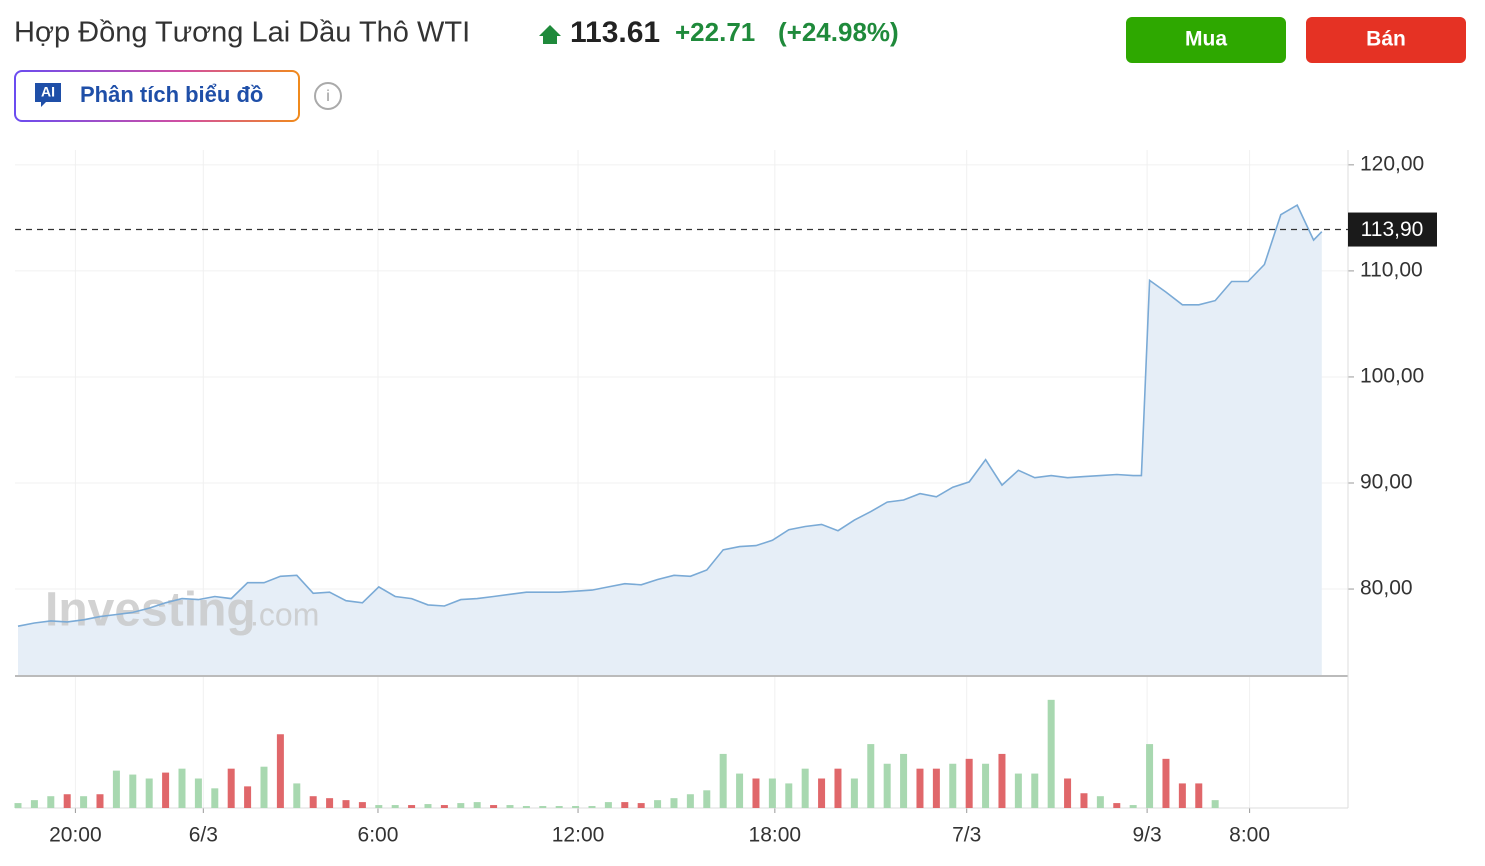  I want to click on y-tick-label: 80,00, so click(1386, 588).